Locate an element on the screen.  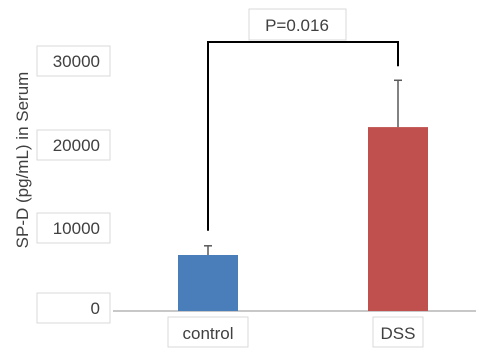
category-labels: control DSS is located at coordinates (295, 332).